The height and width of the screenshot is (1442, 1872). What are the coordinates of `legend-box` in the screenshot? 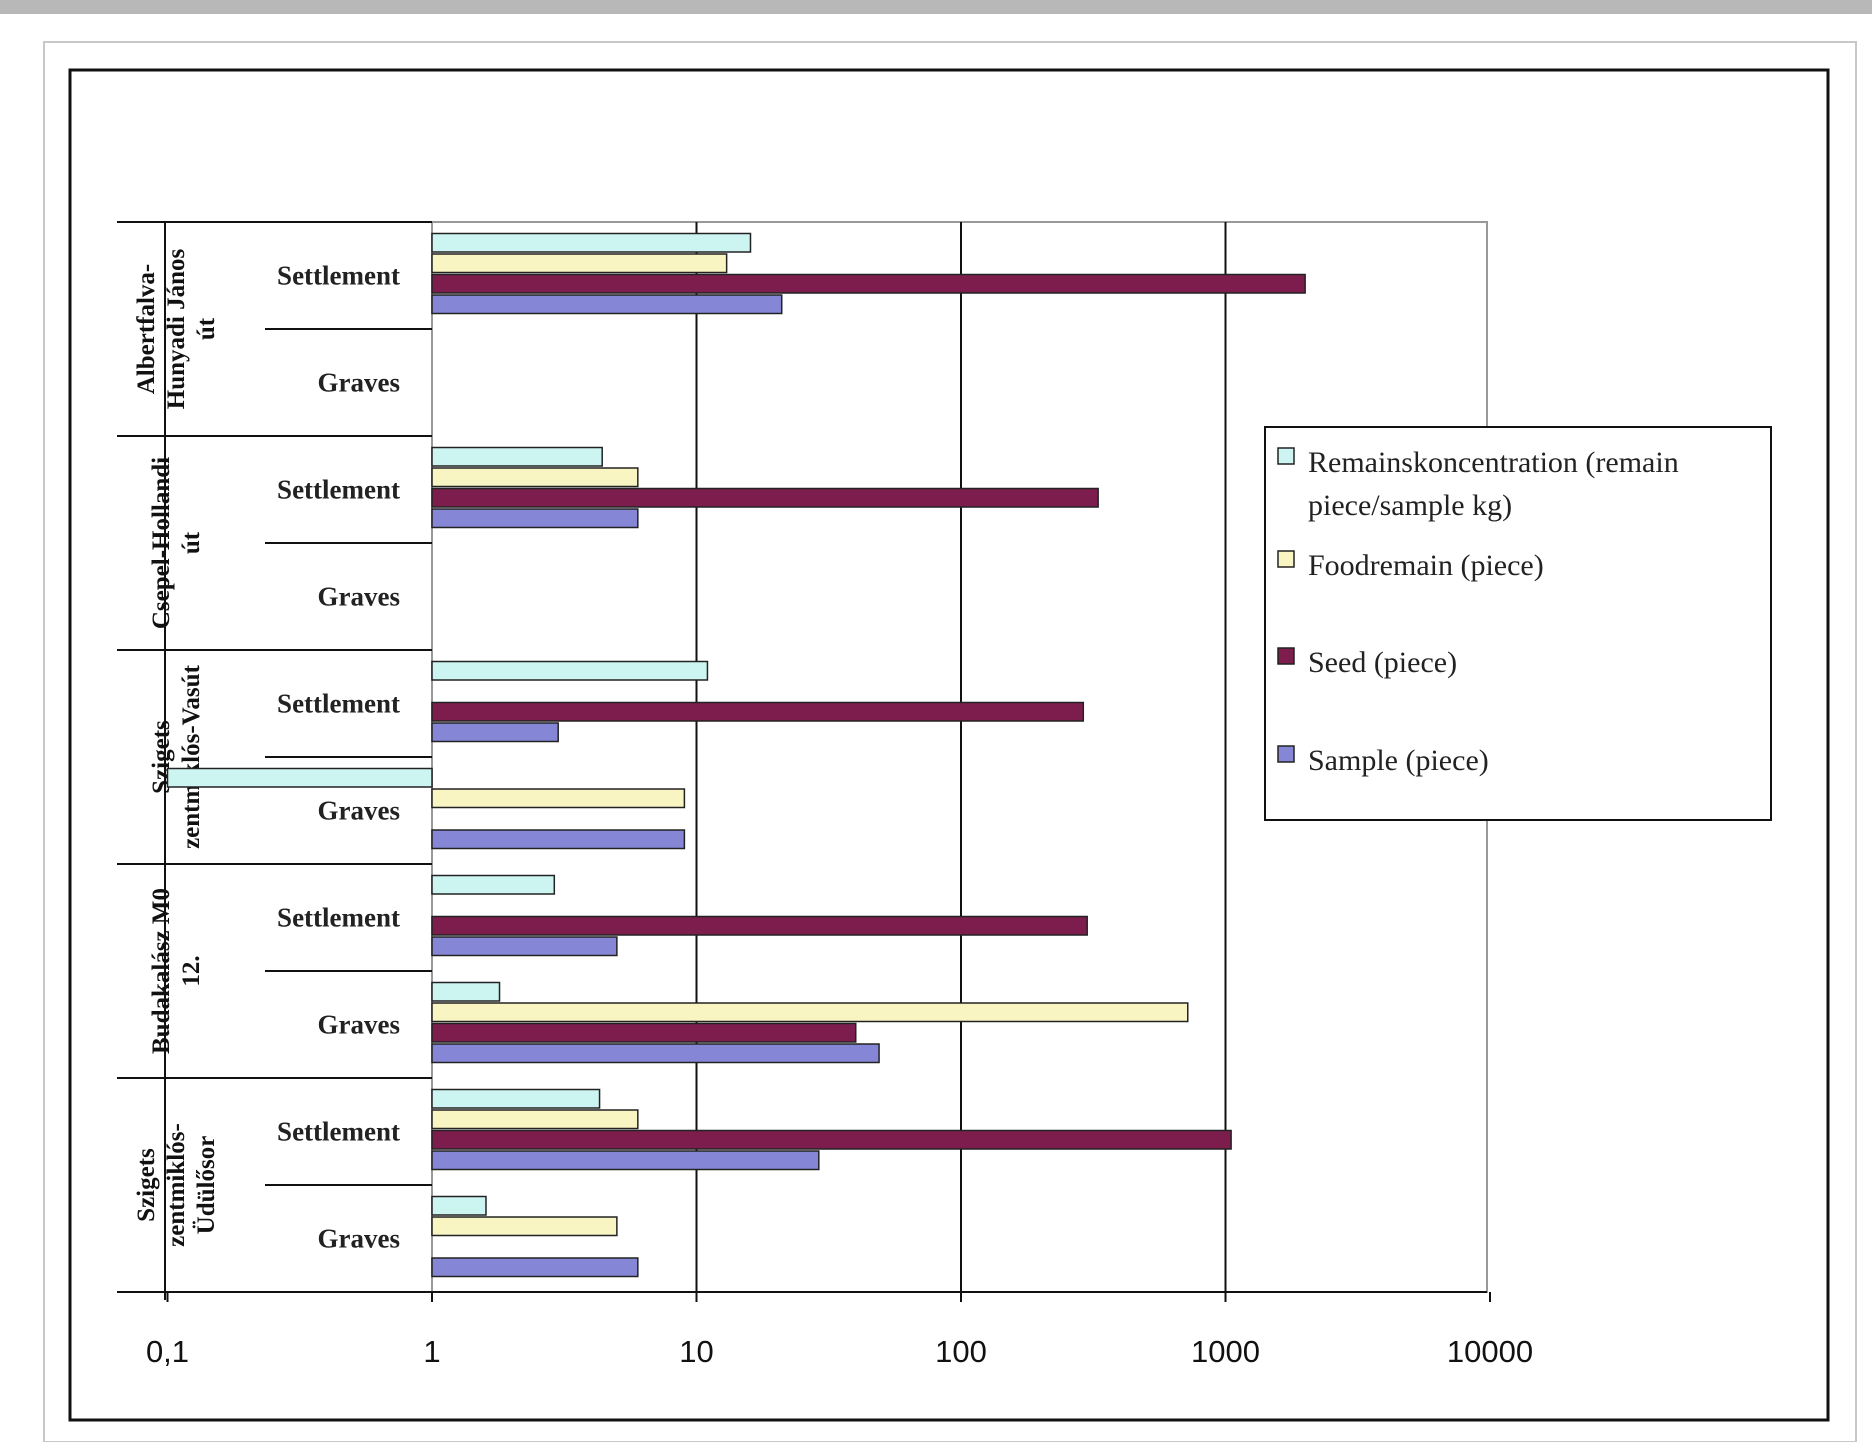 It's located at (1518, 623).